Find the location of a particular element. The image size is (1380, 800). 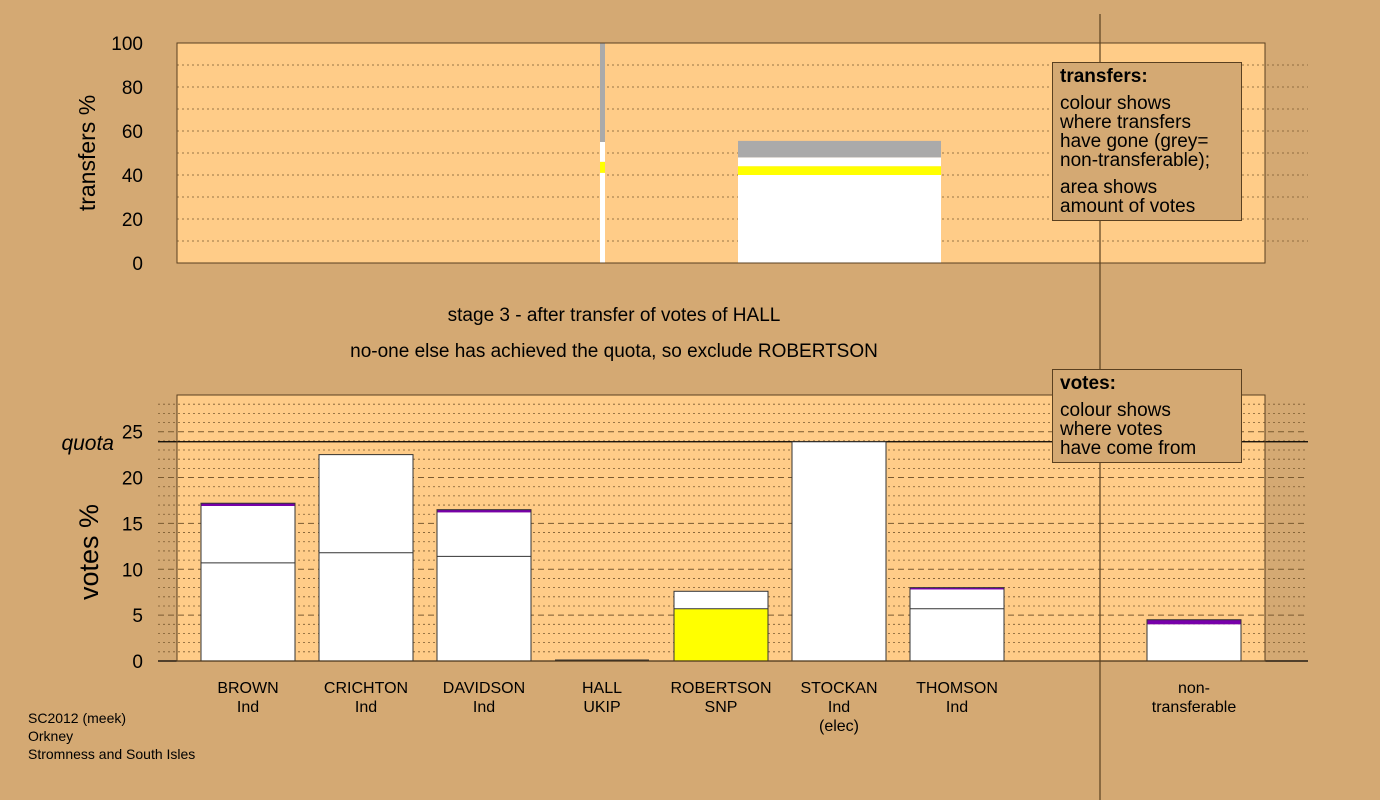

transfers-legend-line: area shows is located at coordinates (1109, 187).